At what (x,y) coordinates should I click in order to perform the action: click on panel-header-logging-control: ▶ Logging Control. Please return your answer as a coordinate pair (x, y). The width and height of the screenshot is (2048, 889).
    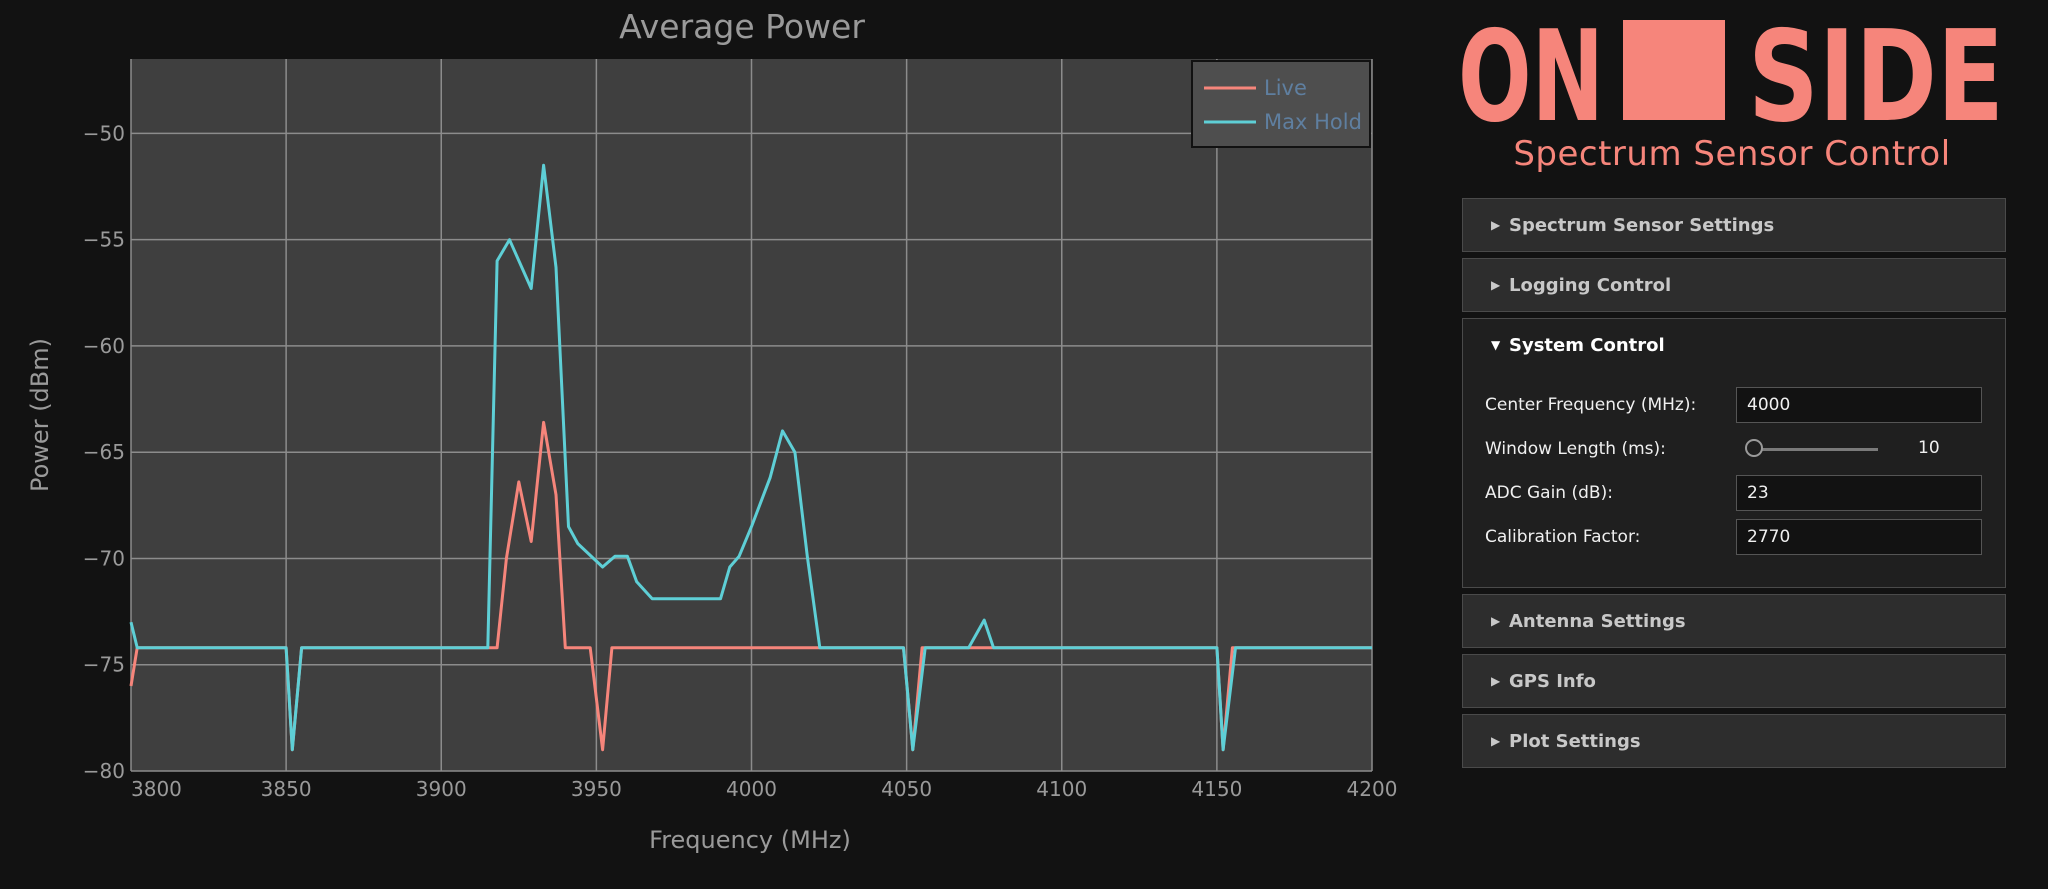
    Looking at the image, I should click on (1734, 285).